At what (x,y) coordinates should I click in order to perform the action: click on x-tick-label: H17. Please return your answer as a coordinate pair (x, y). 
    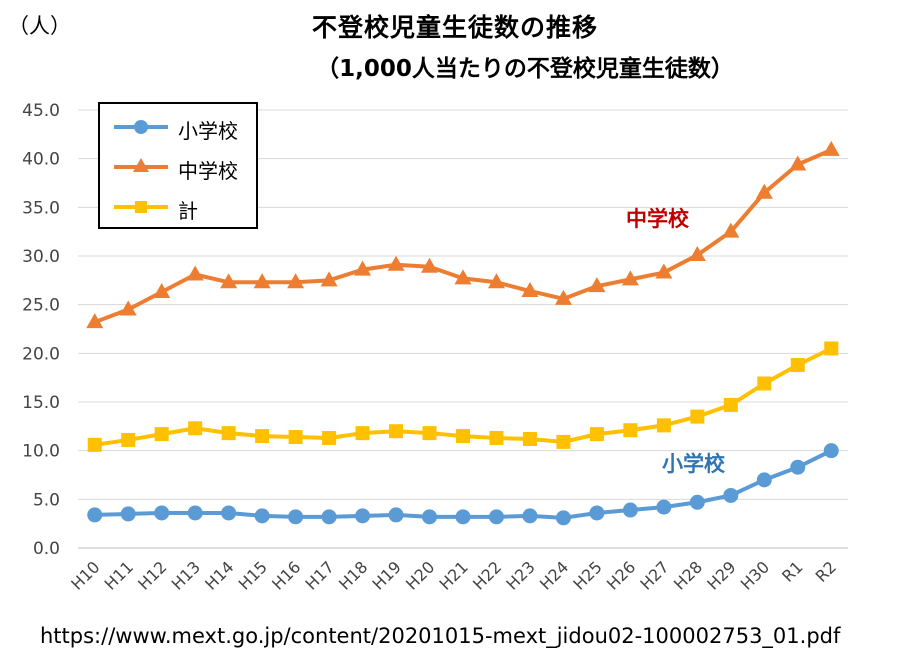
    Looking at the image, I should click on (320, 575).